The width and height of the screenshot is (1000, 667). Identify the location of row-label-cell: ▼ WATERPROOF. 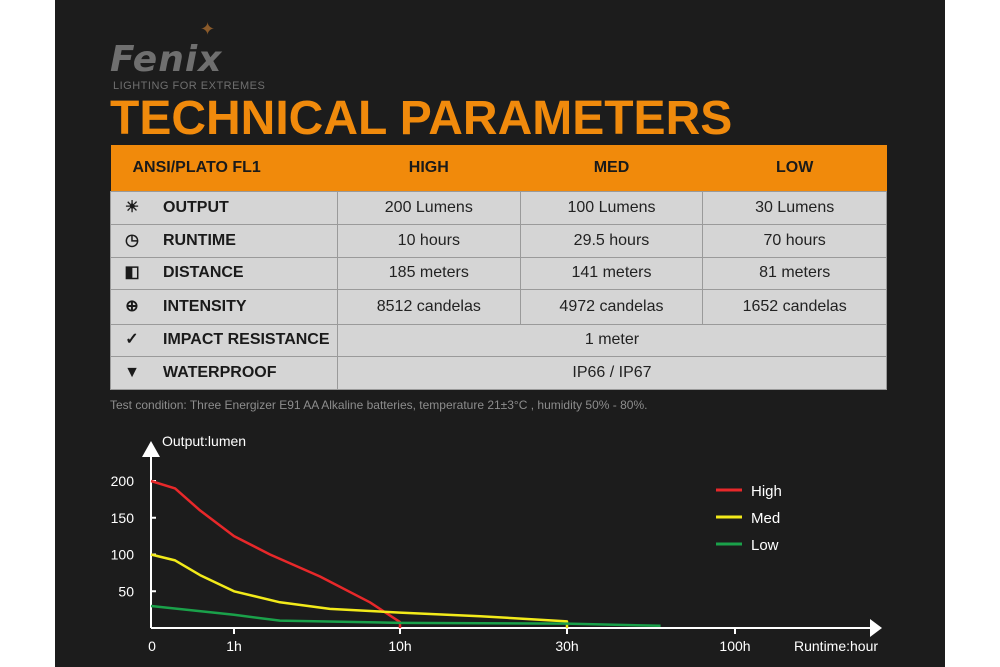
(224, 372).